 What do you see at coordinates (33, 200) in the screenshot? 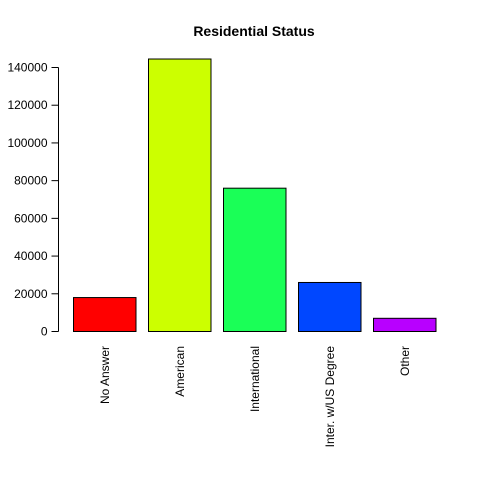
I see `y-axis: 0 20000 40000 60000 80000 100000 120000 140000` at bounding box center [33, 200].